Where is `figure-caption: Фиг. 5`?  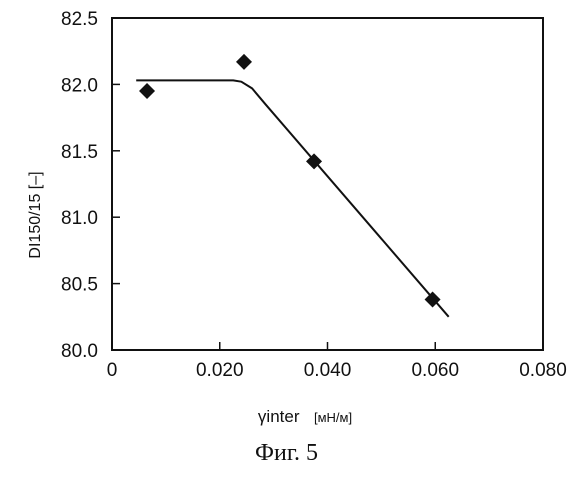
figure-caption: Фиг. 5 is located at coordinates (286, 453).